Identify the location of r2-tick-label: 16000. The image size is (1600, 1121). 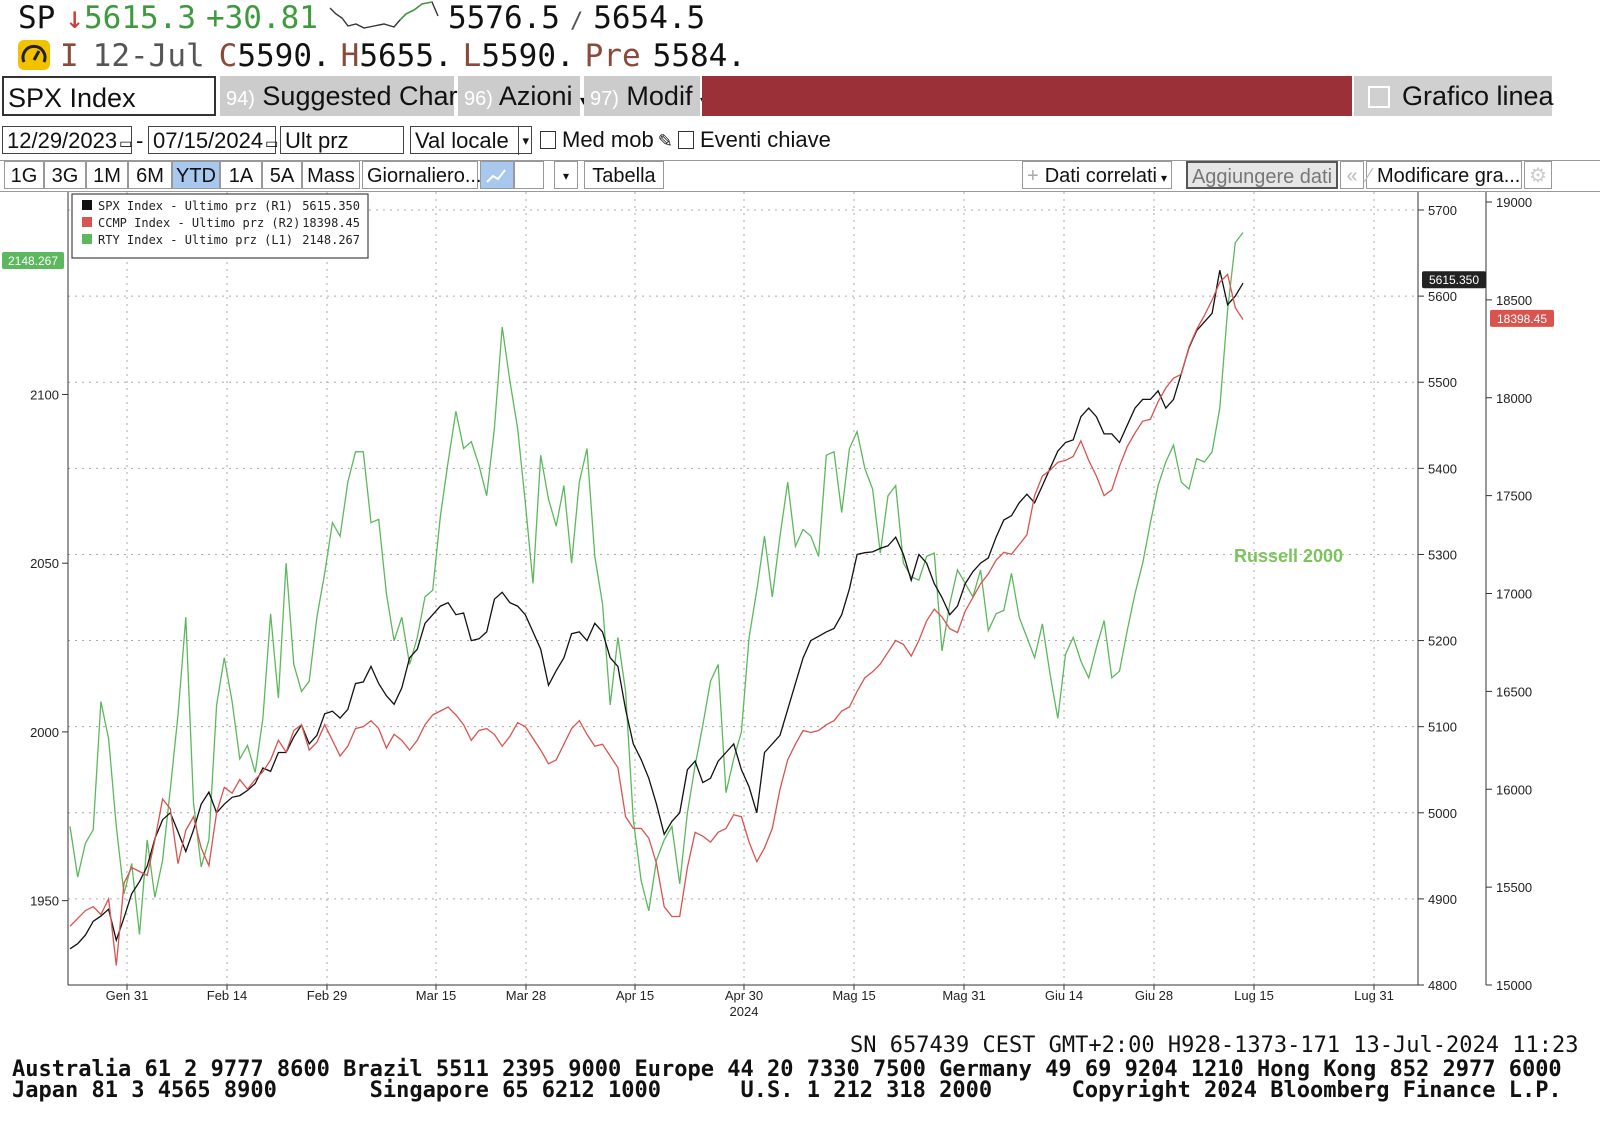
(1514, 789).